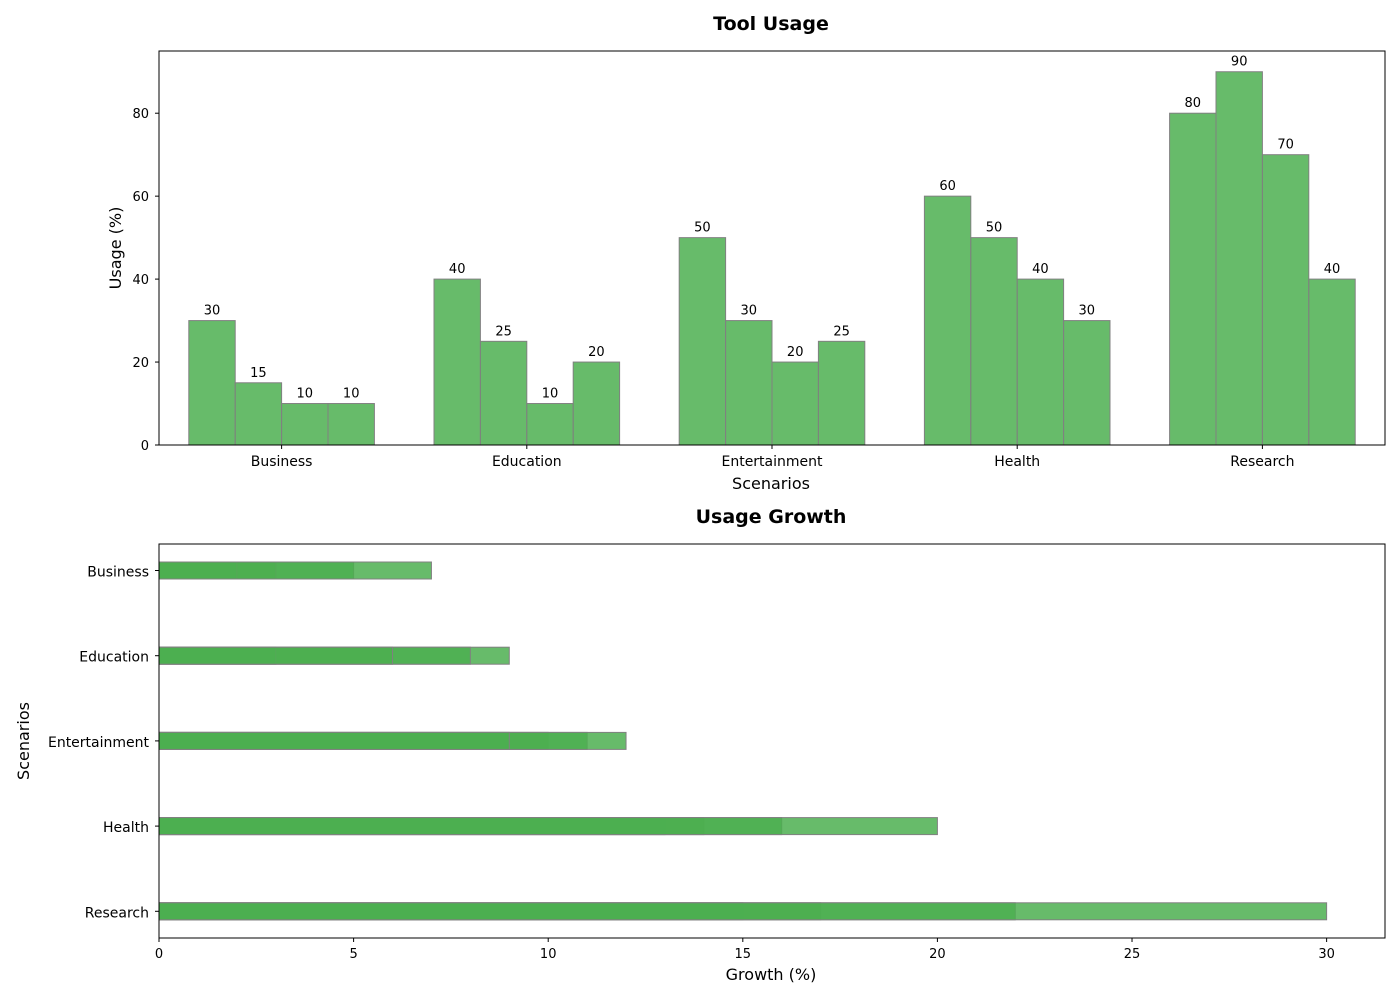 The width and height of the screenshot is (1400, 1000). I want to click on y-tick-label: Research, so click(117, 913).